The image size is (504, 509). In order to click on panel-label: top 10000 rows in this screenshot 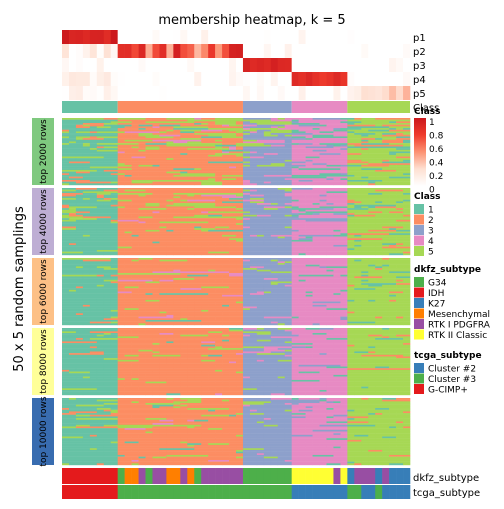, I will do `click(44, 431)`.